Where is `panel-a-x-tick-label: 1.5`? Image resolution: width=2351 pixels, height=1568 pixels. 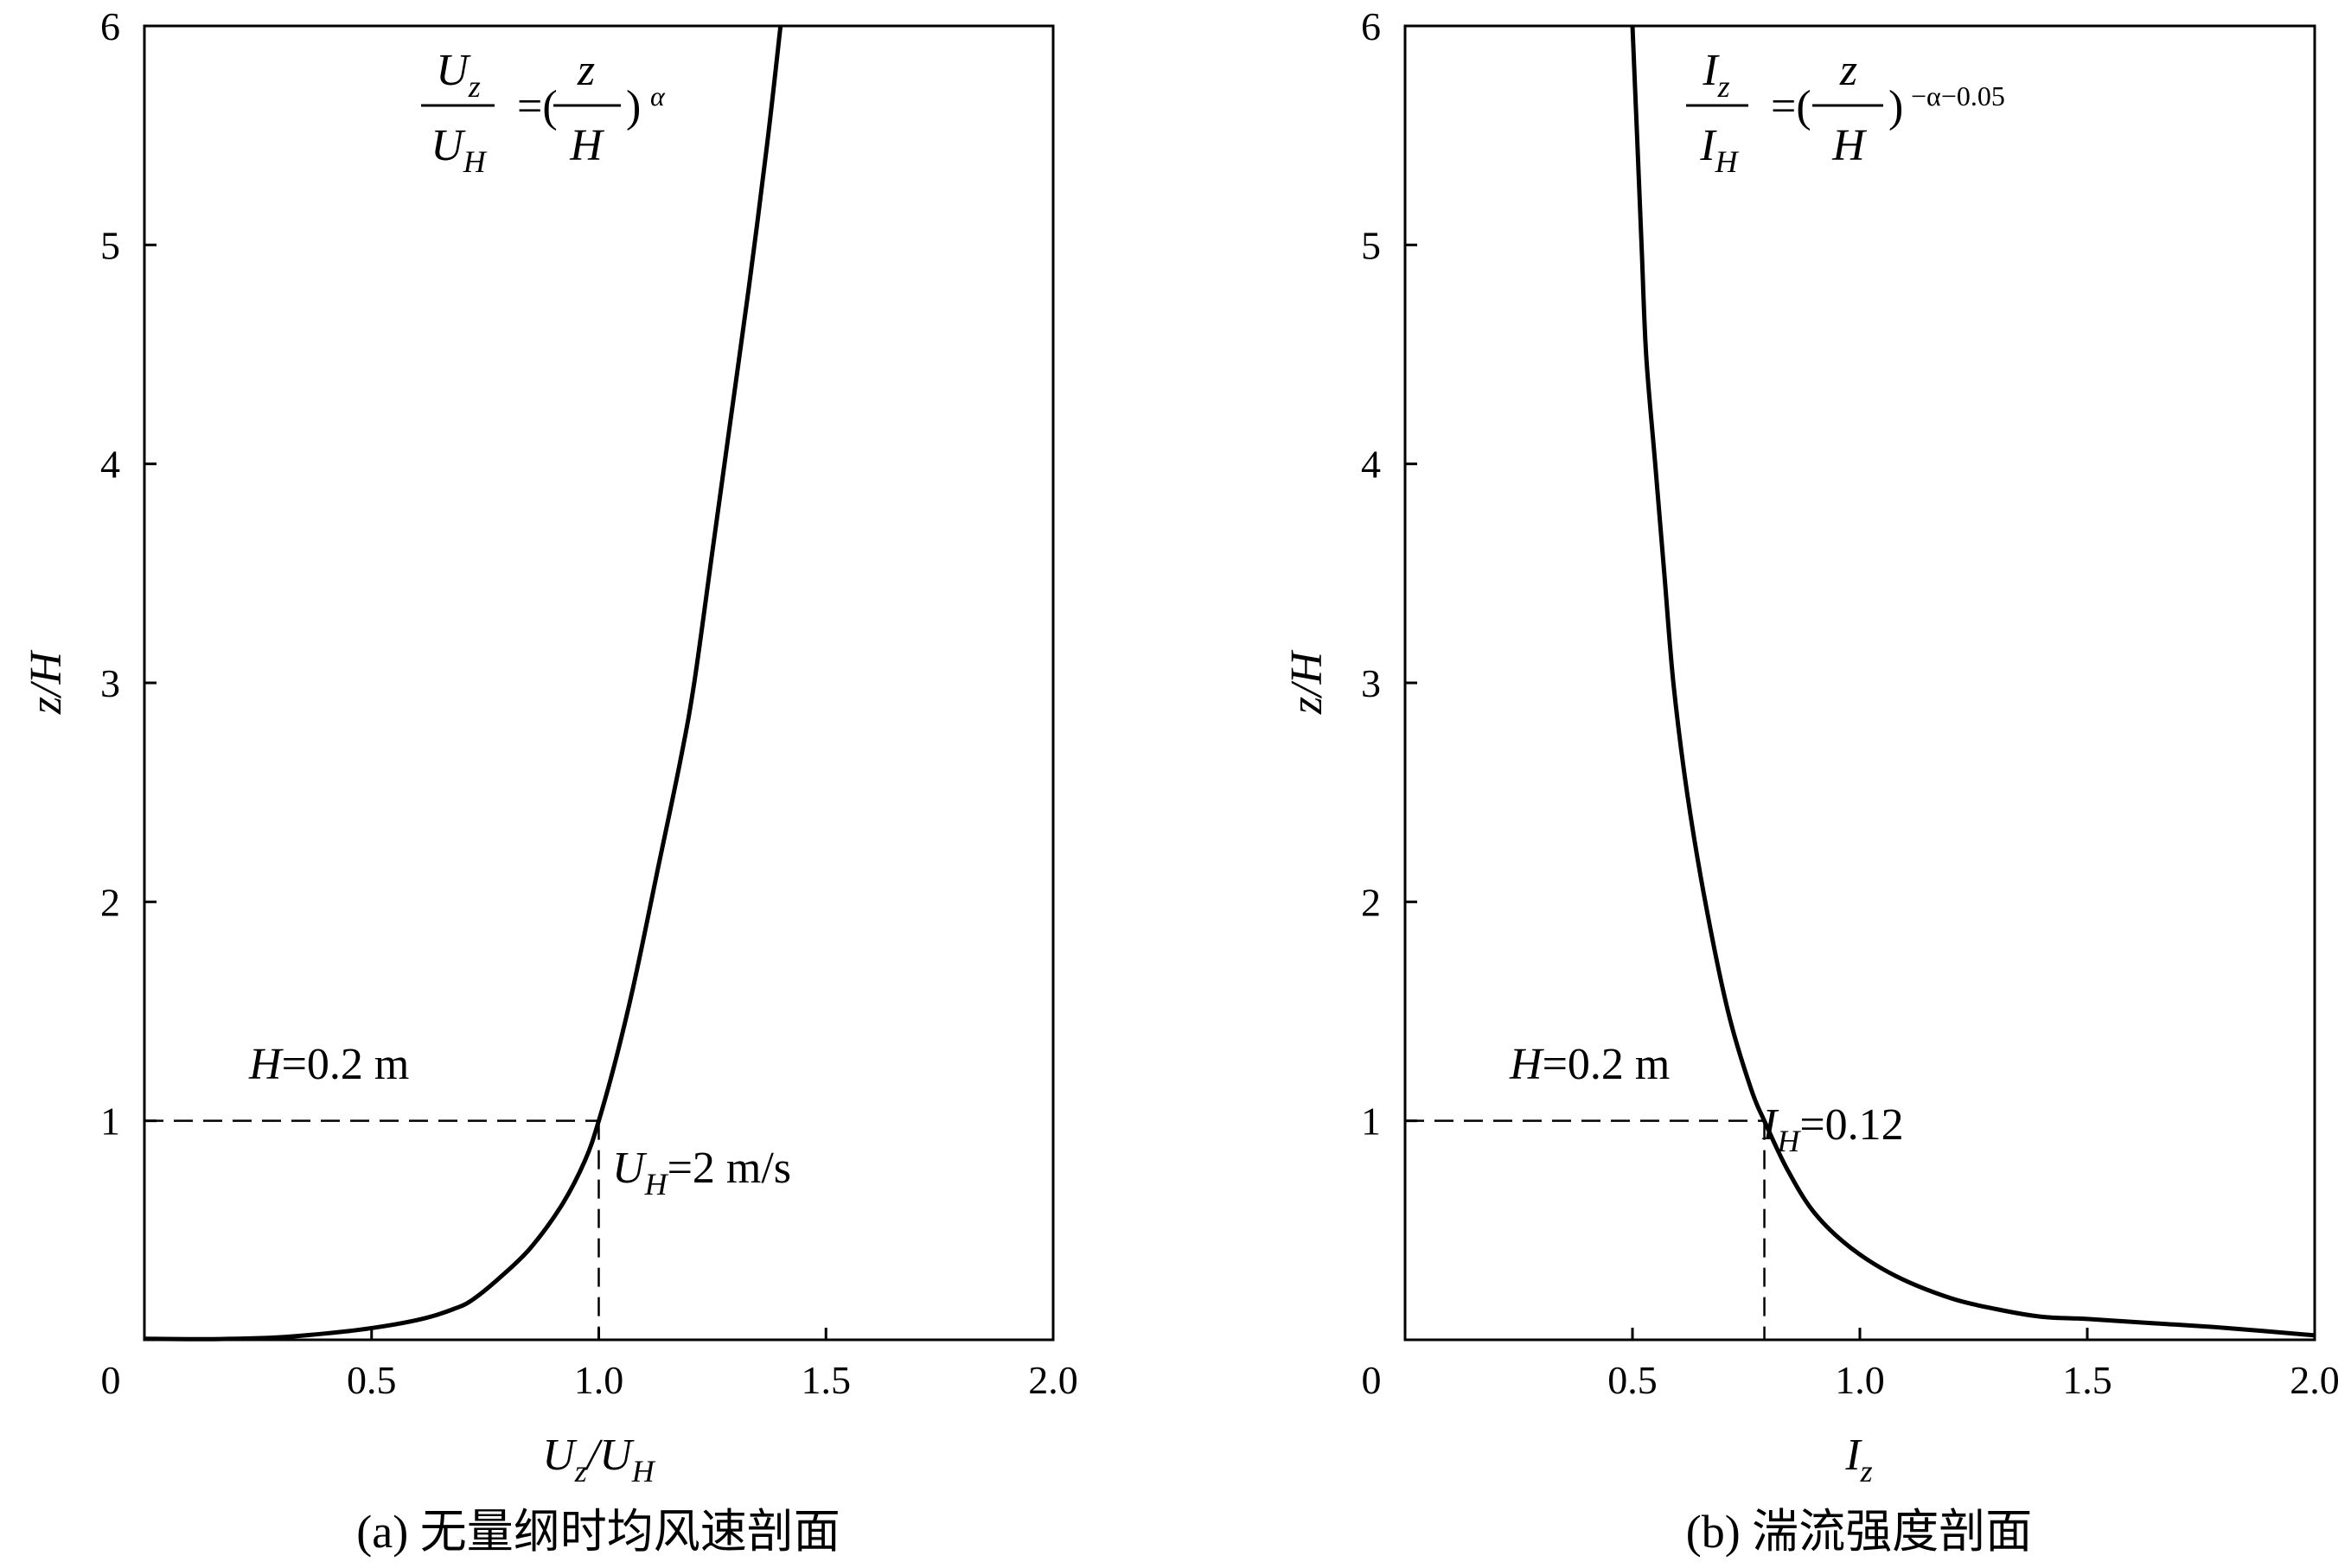
panel-a-x-tick-label: 1.5 is located at coordinates (827, 1380).